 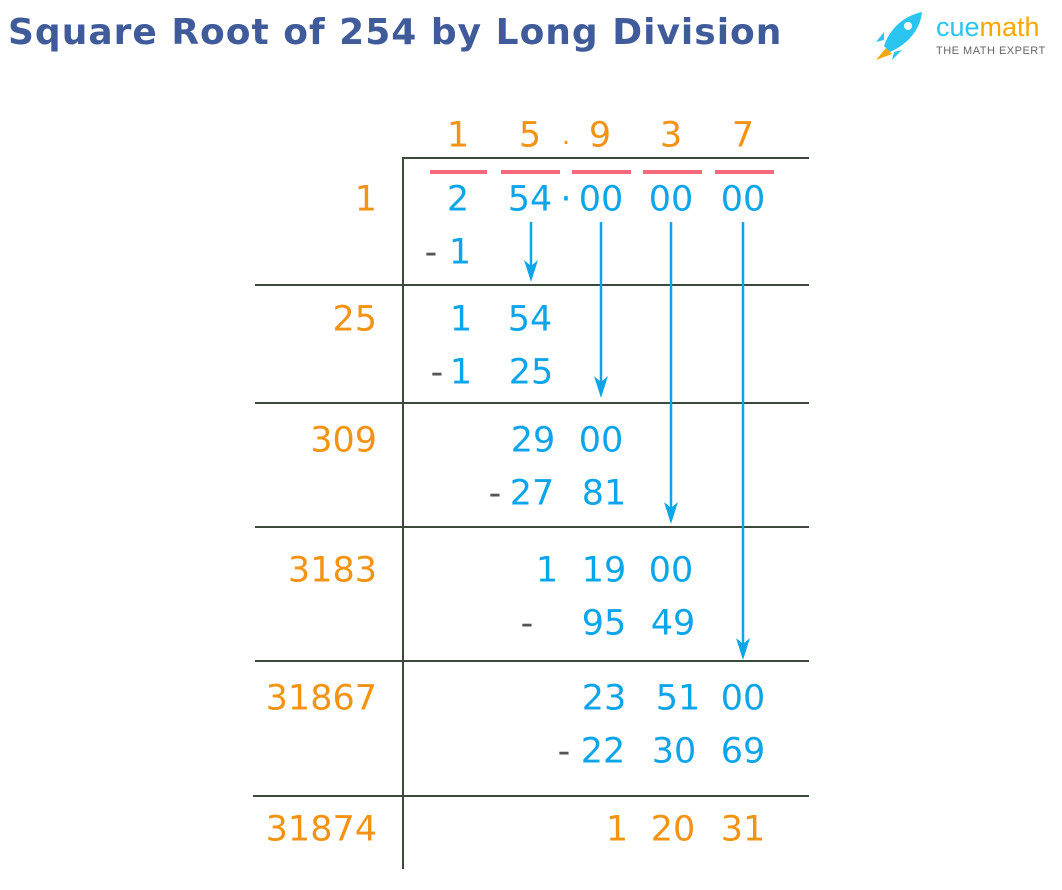 What do you see at coordinates (403, 513) in the screenshot?
I see `division-vertical-line` at bounding box center [403, 513].